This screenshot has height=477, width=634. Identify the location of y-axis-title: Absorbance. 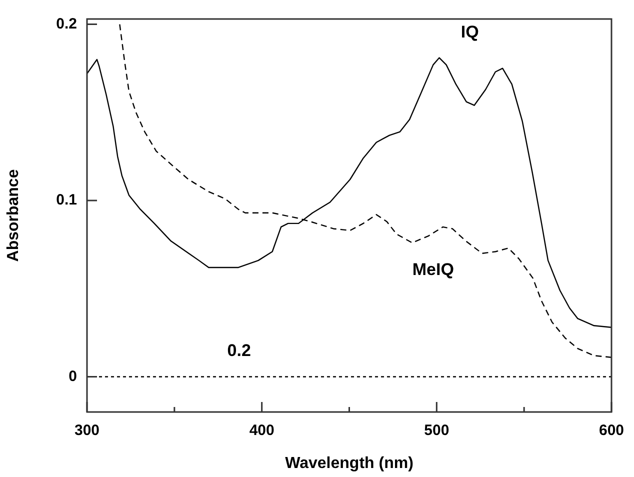
(13, 215).